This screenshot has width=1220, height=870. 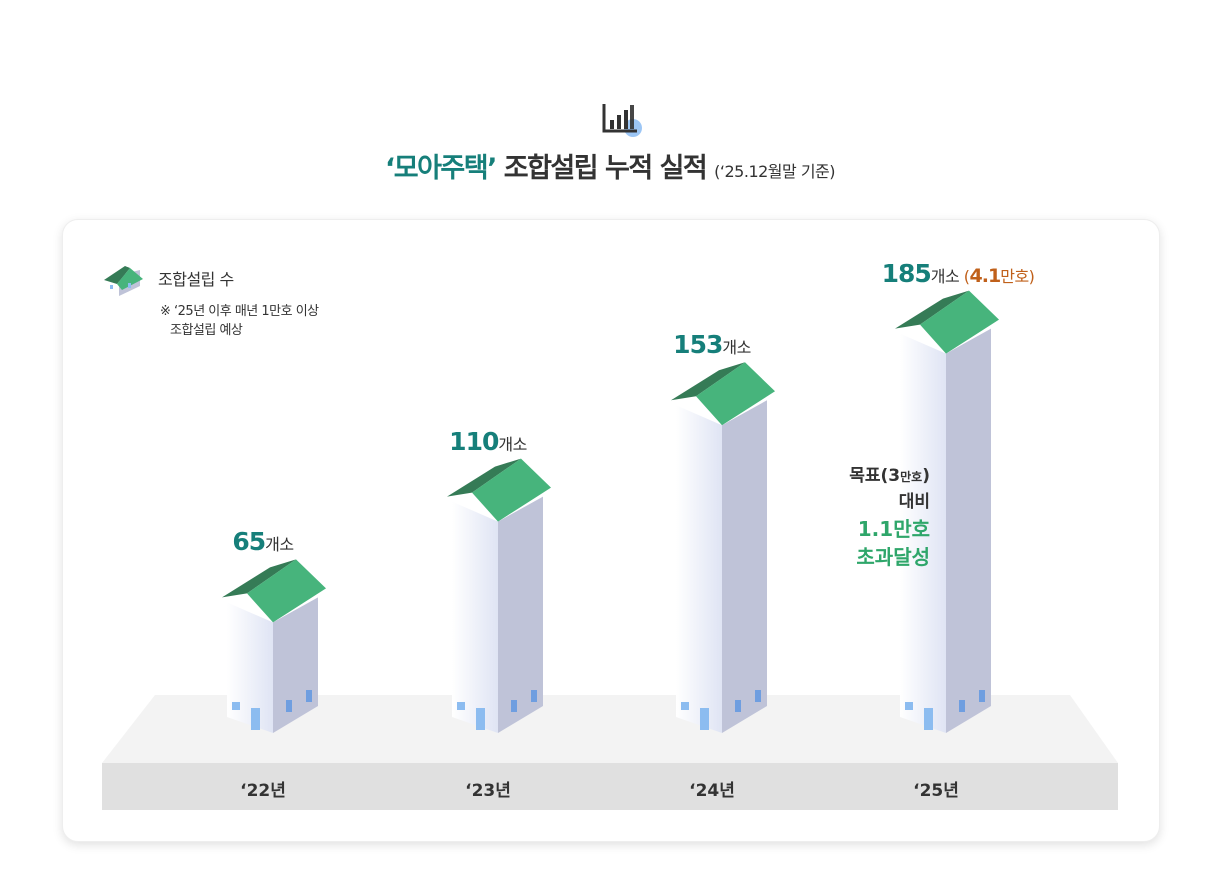 I want to click on legend-label: 조합설립 수, so click(x=196, y=279).